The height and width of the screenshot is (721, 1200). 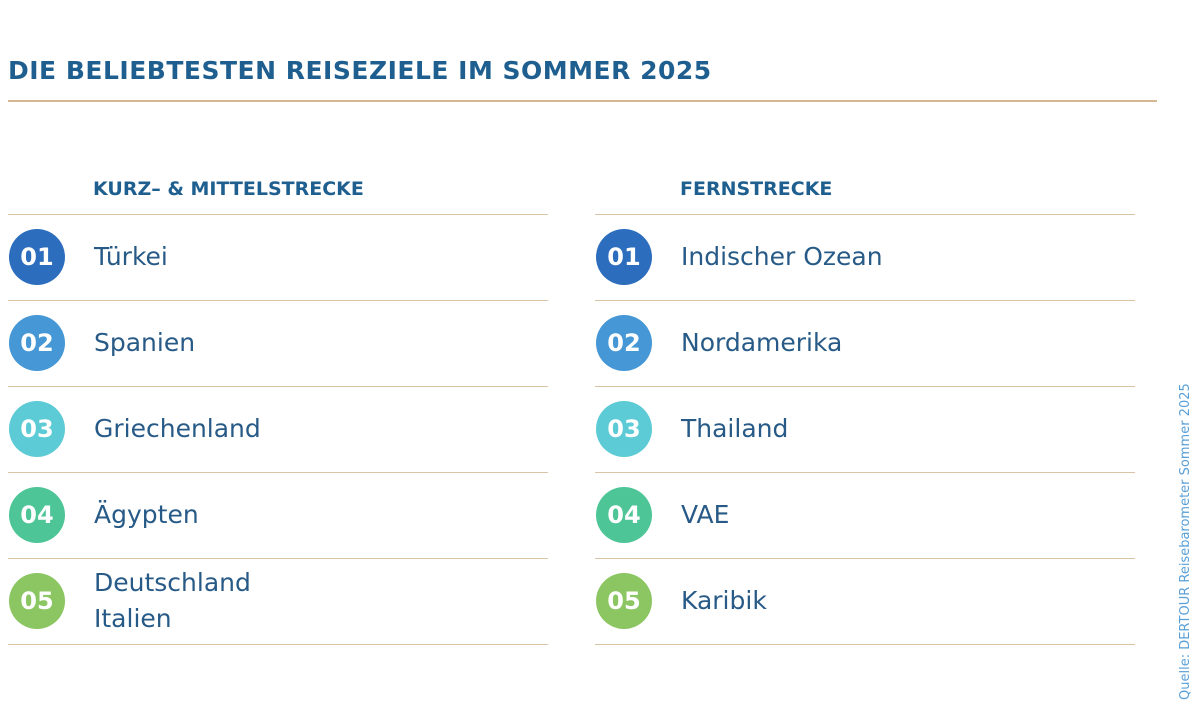 I want to click on destination: Karibik, so click(x=901, y=601).